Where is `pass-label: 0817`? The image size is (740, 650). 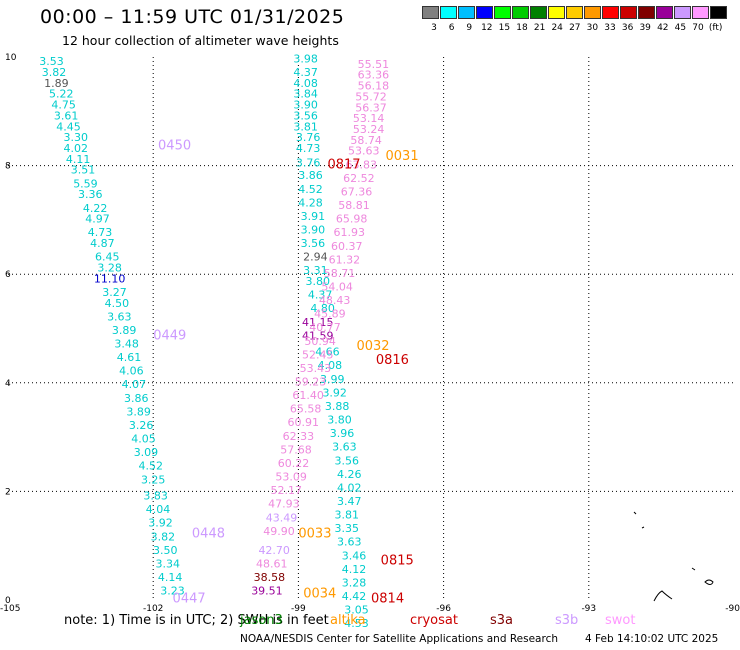 pass-label: 0817 is located at coordinates (343, 164).